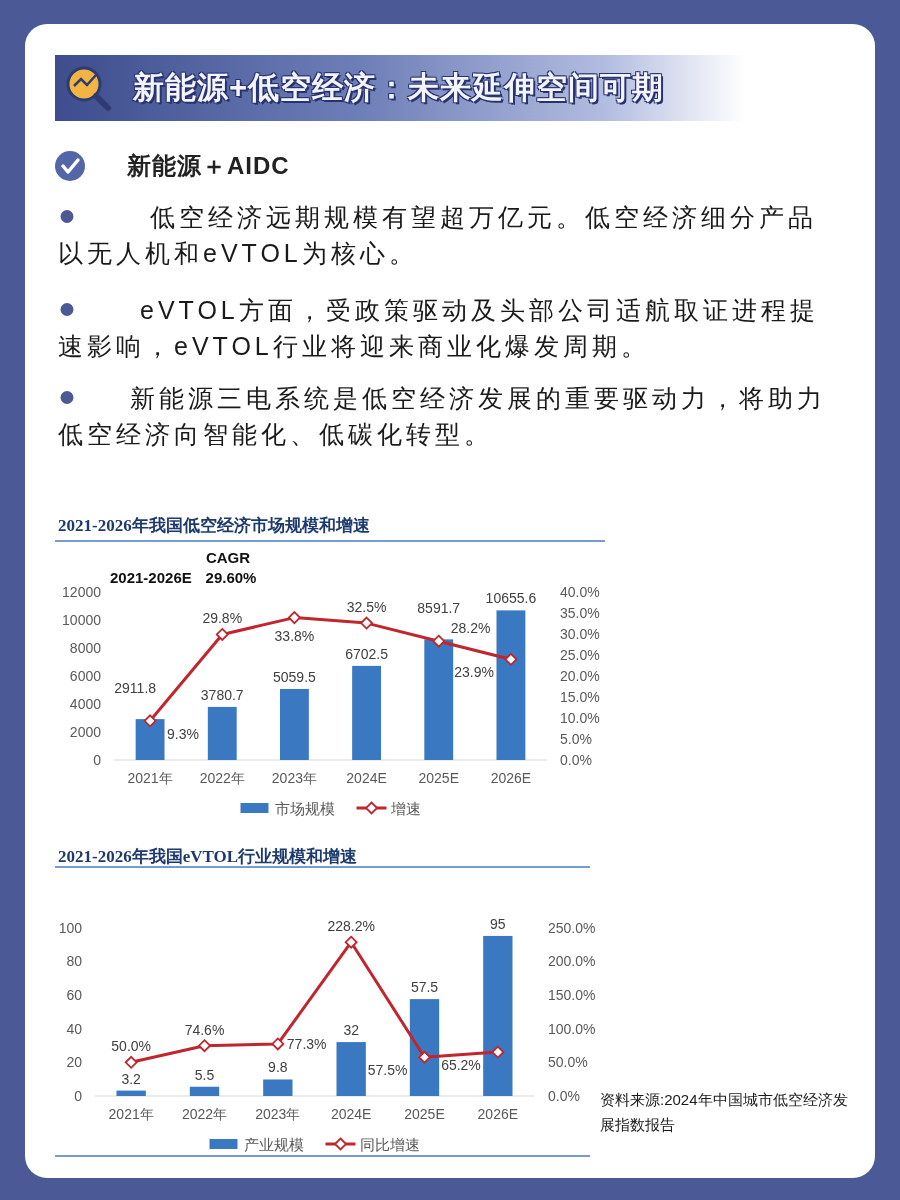 The image size is (900, 1200). What do you see at coordinates (222, 618) in the screenshot?
I see `data-label: 29.8%` at bounding box center [222, 618].